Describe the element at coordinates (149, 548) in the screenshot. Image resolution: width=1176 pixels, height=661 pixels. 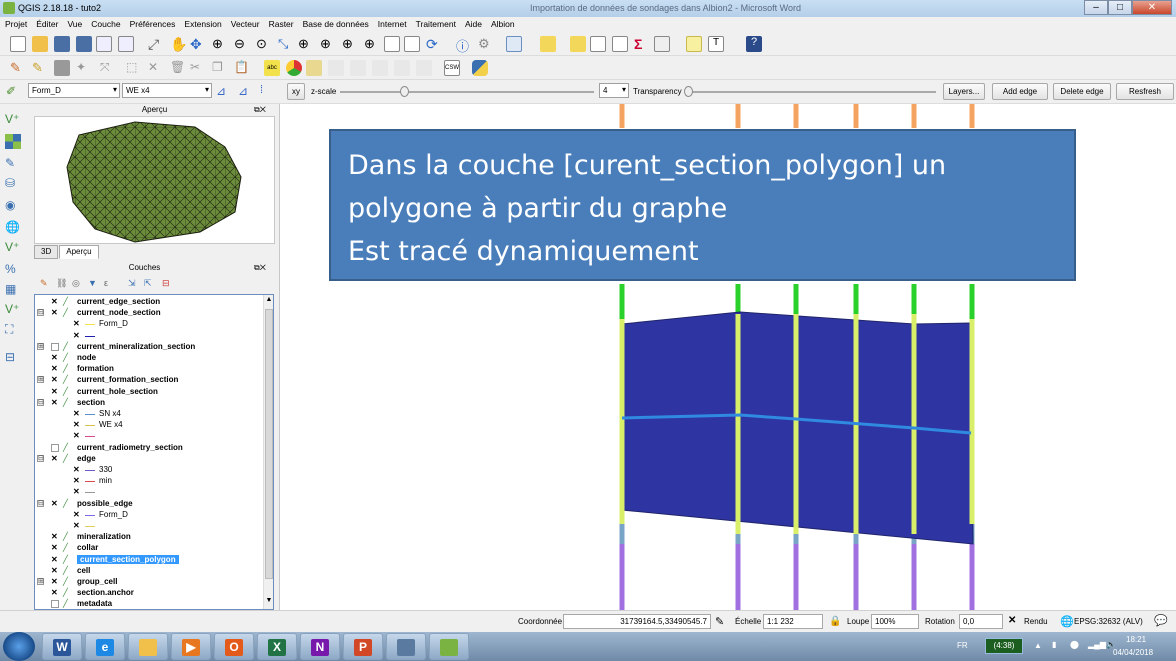
I see `layer-row: ✕ ╱ collar` at that location.